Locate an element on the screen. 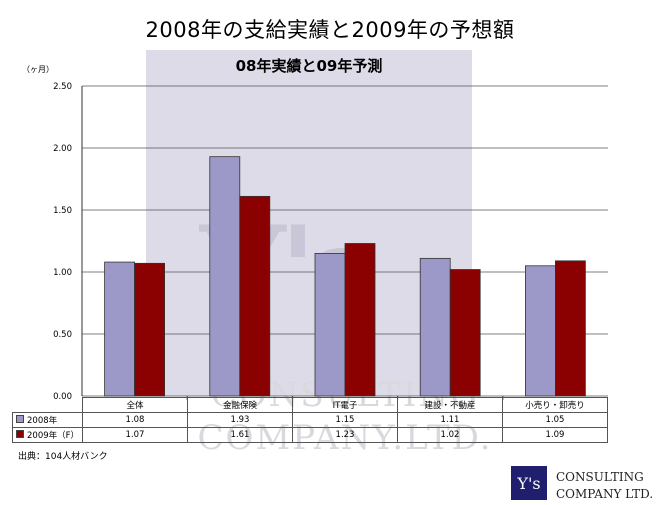 Image resolution: width=660 pixels, height=505 pixels. company-name-line1: CONSULTING is located at coordinates (600, 477).